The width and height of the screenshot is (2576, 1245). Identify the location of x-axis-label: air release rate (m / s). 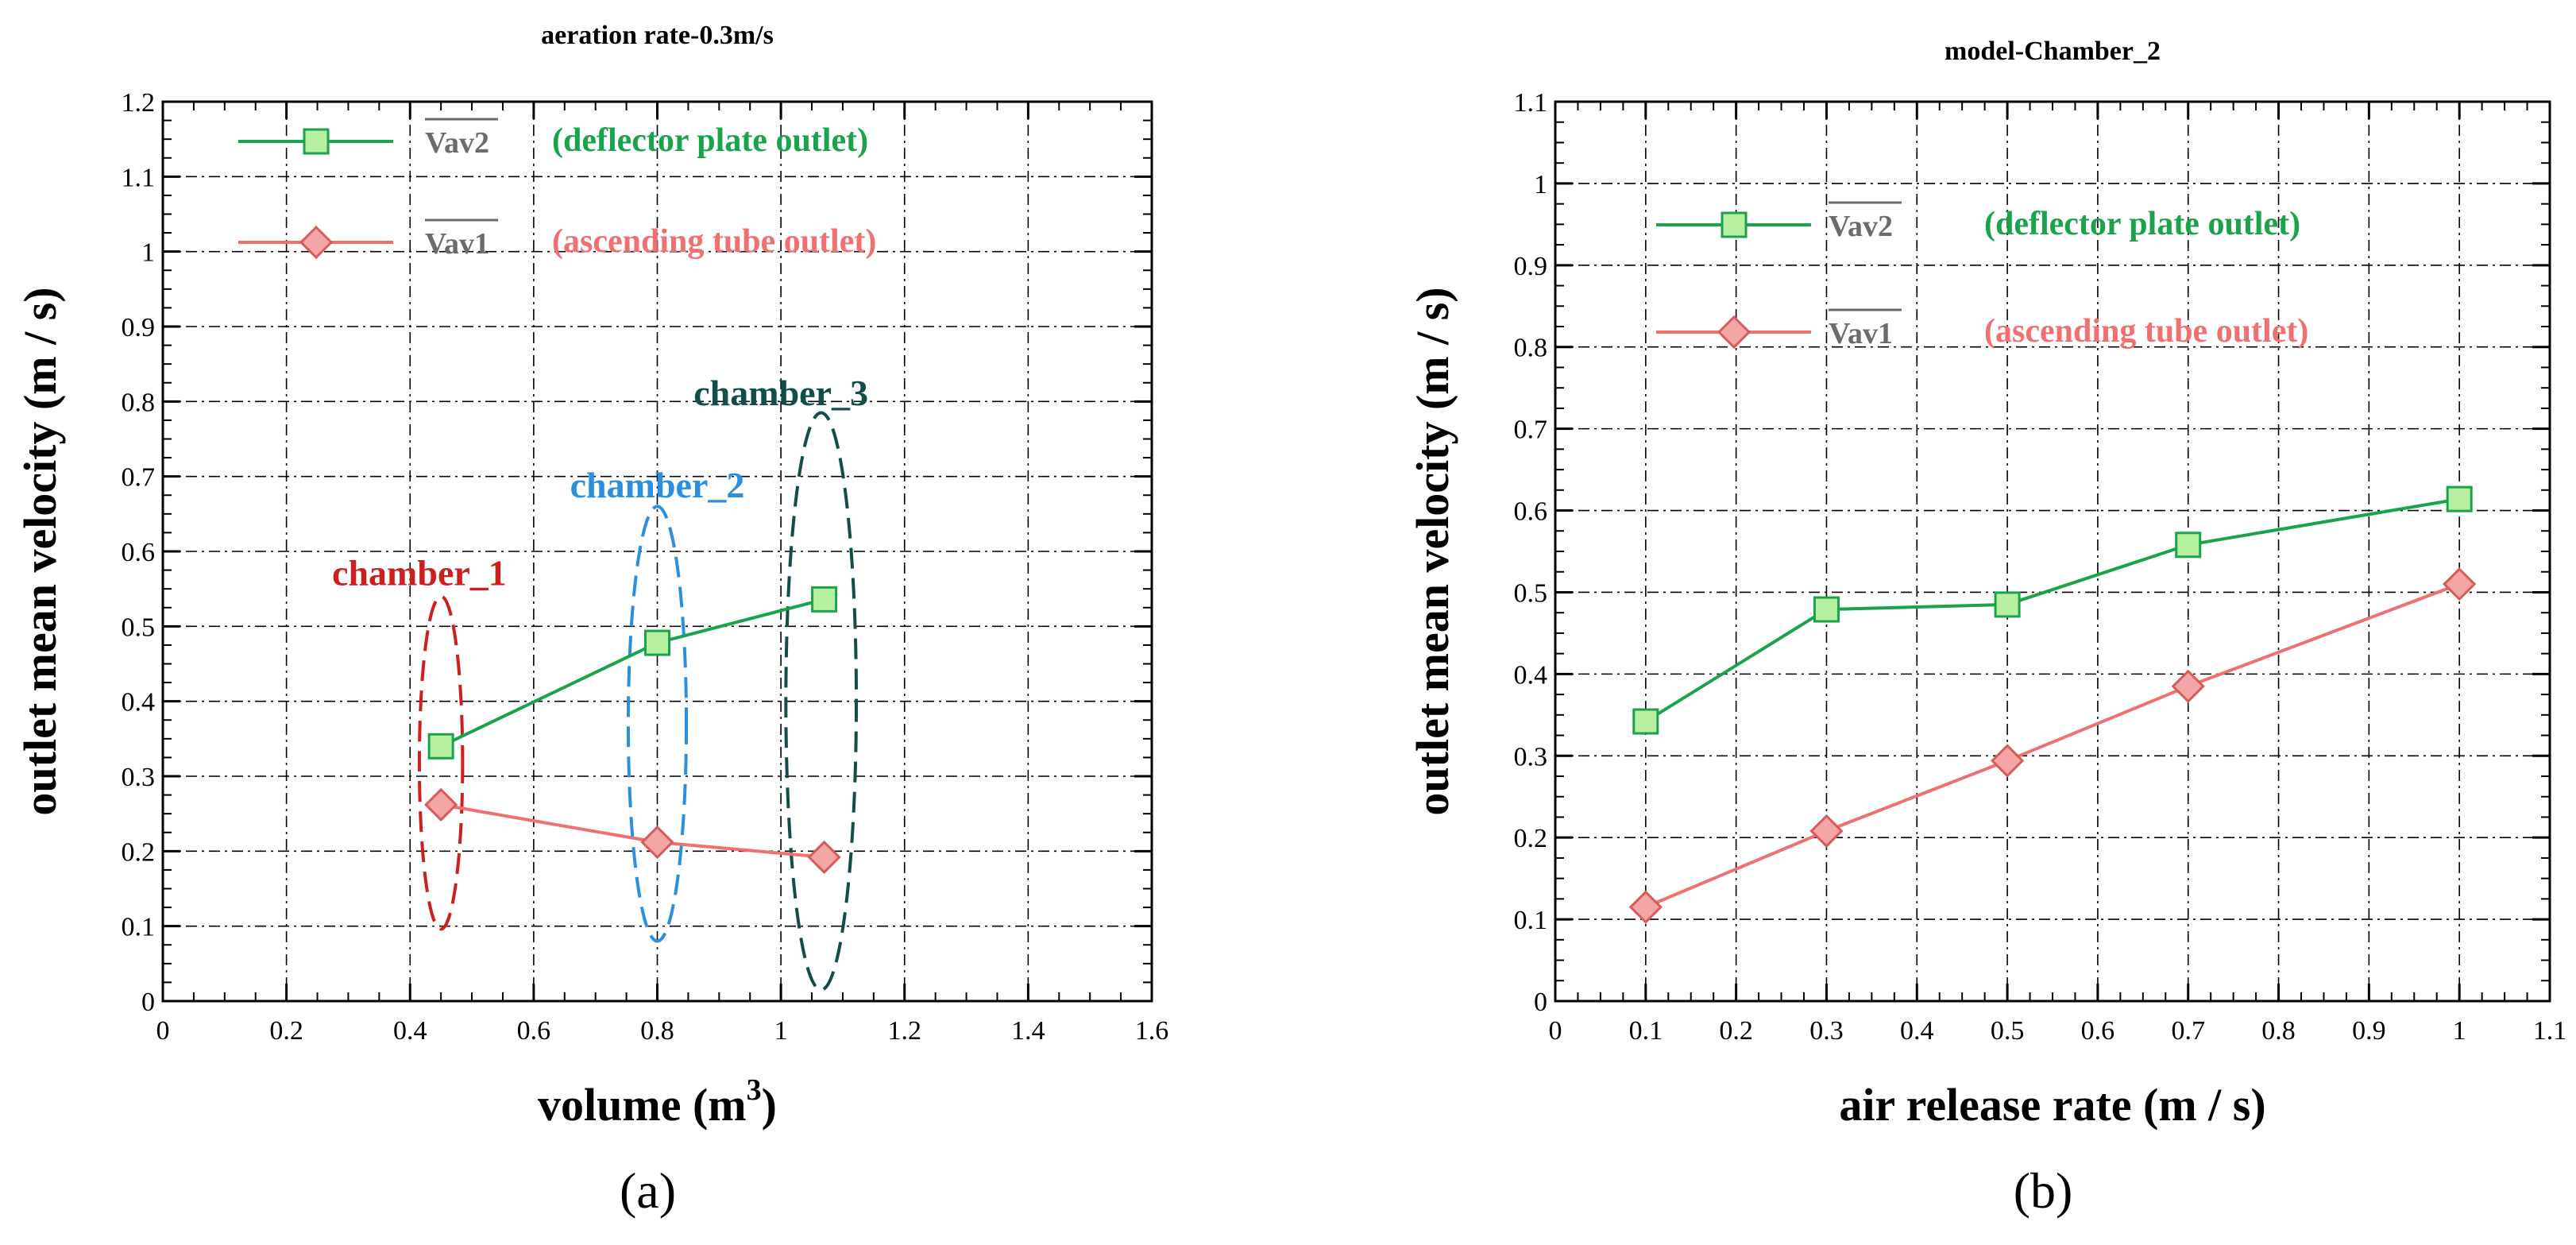
(2052, 1105).